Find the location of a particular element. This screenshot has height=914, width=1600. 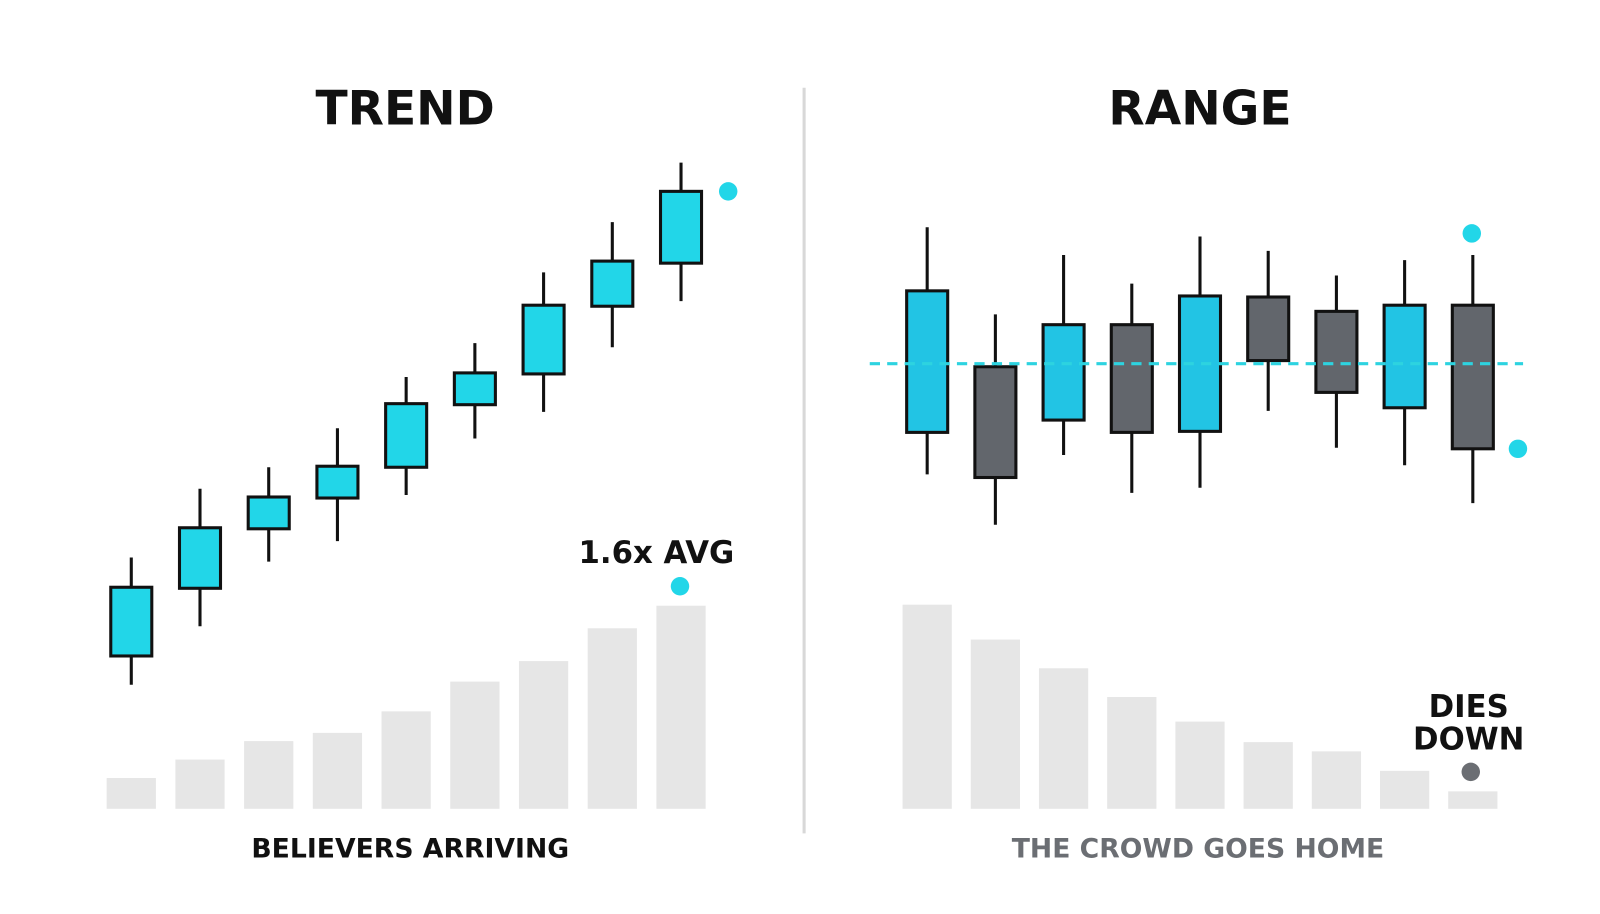

caption: THE CROWD GOES HOME is located at coordinates (1198, 848).